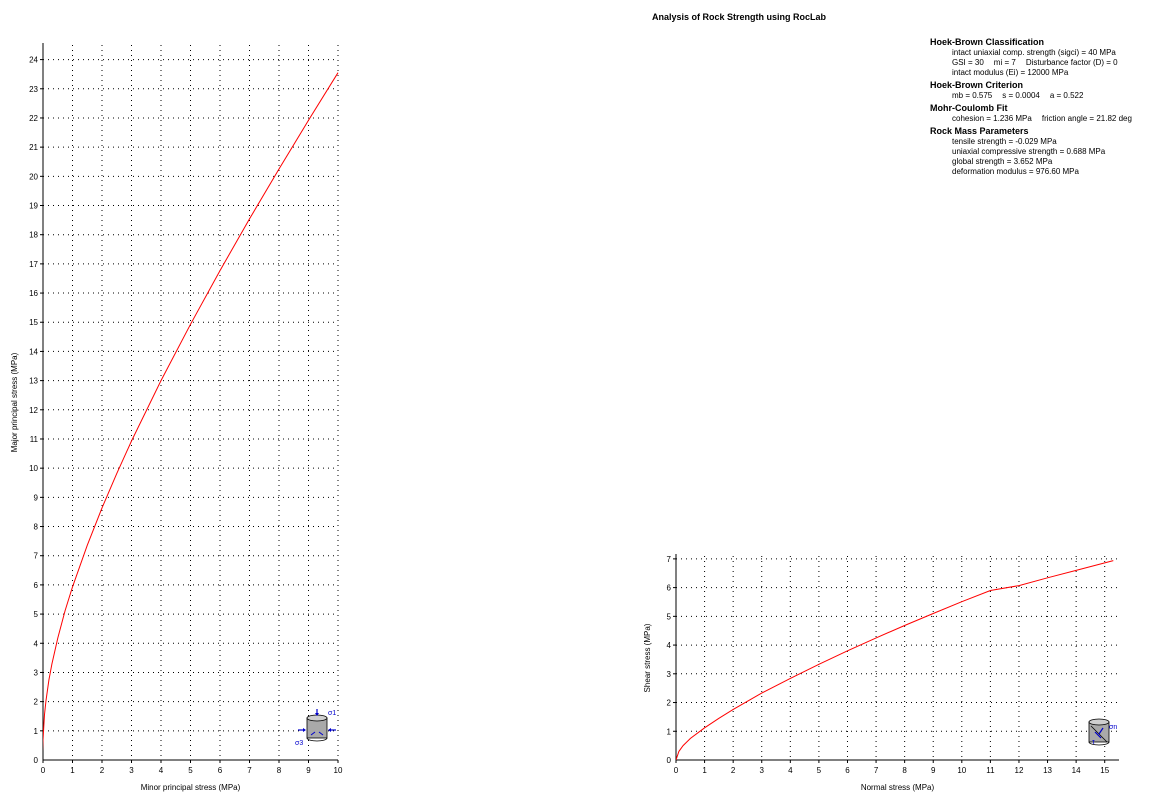  What do you see at coordinates (321, 733) in the screenshot?
I see `inner-arrow` at bounding box center [321, 733].